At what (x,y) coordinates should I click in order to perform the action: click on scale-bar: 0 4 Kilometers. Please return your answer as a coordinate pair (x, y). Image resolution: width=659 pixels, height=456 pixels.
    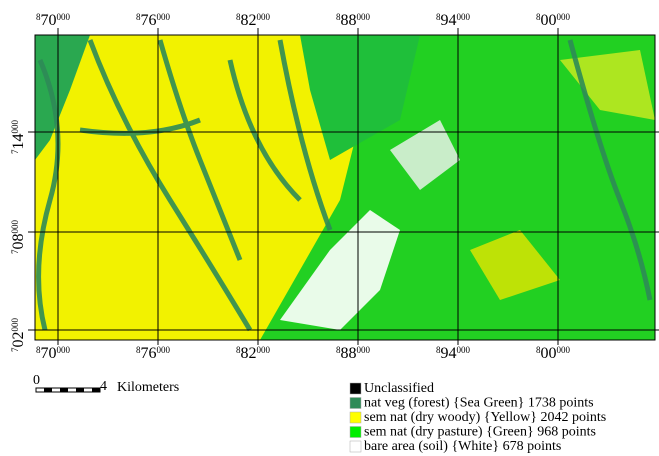
    Looking at the image, I should click on (106, 384).